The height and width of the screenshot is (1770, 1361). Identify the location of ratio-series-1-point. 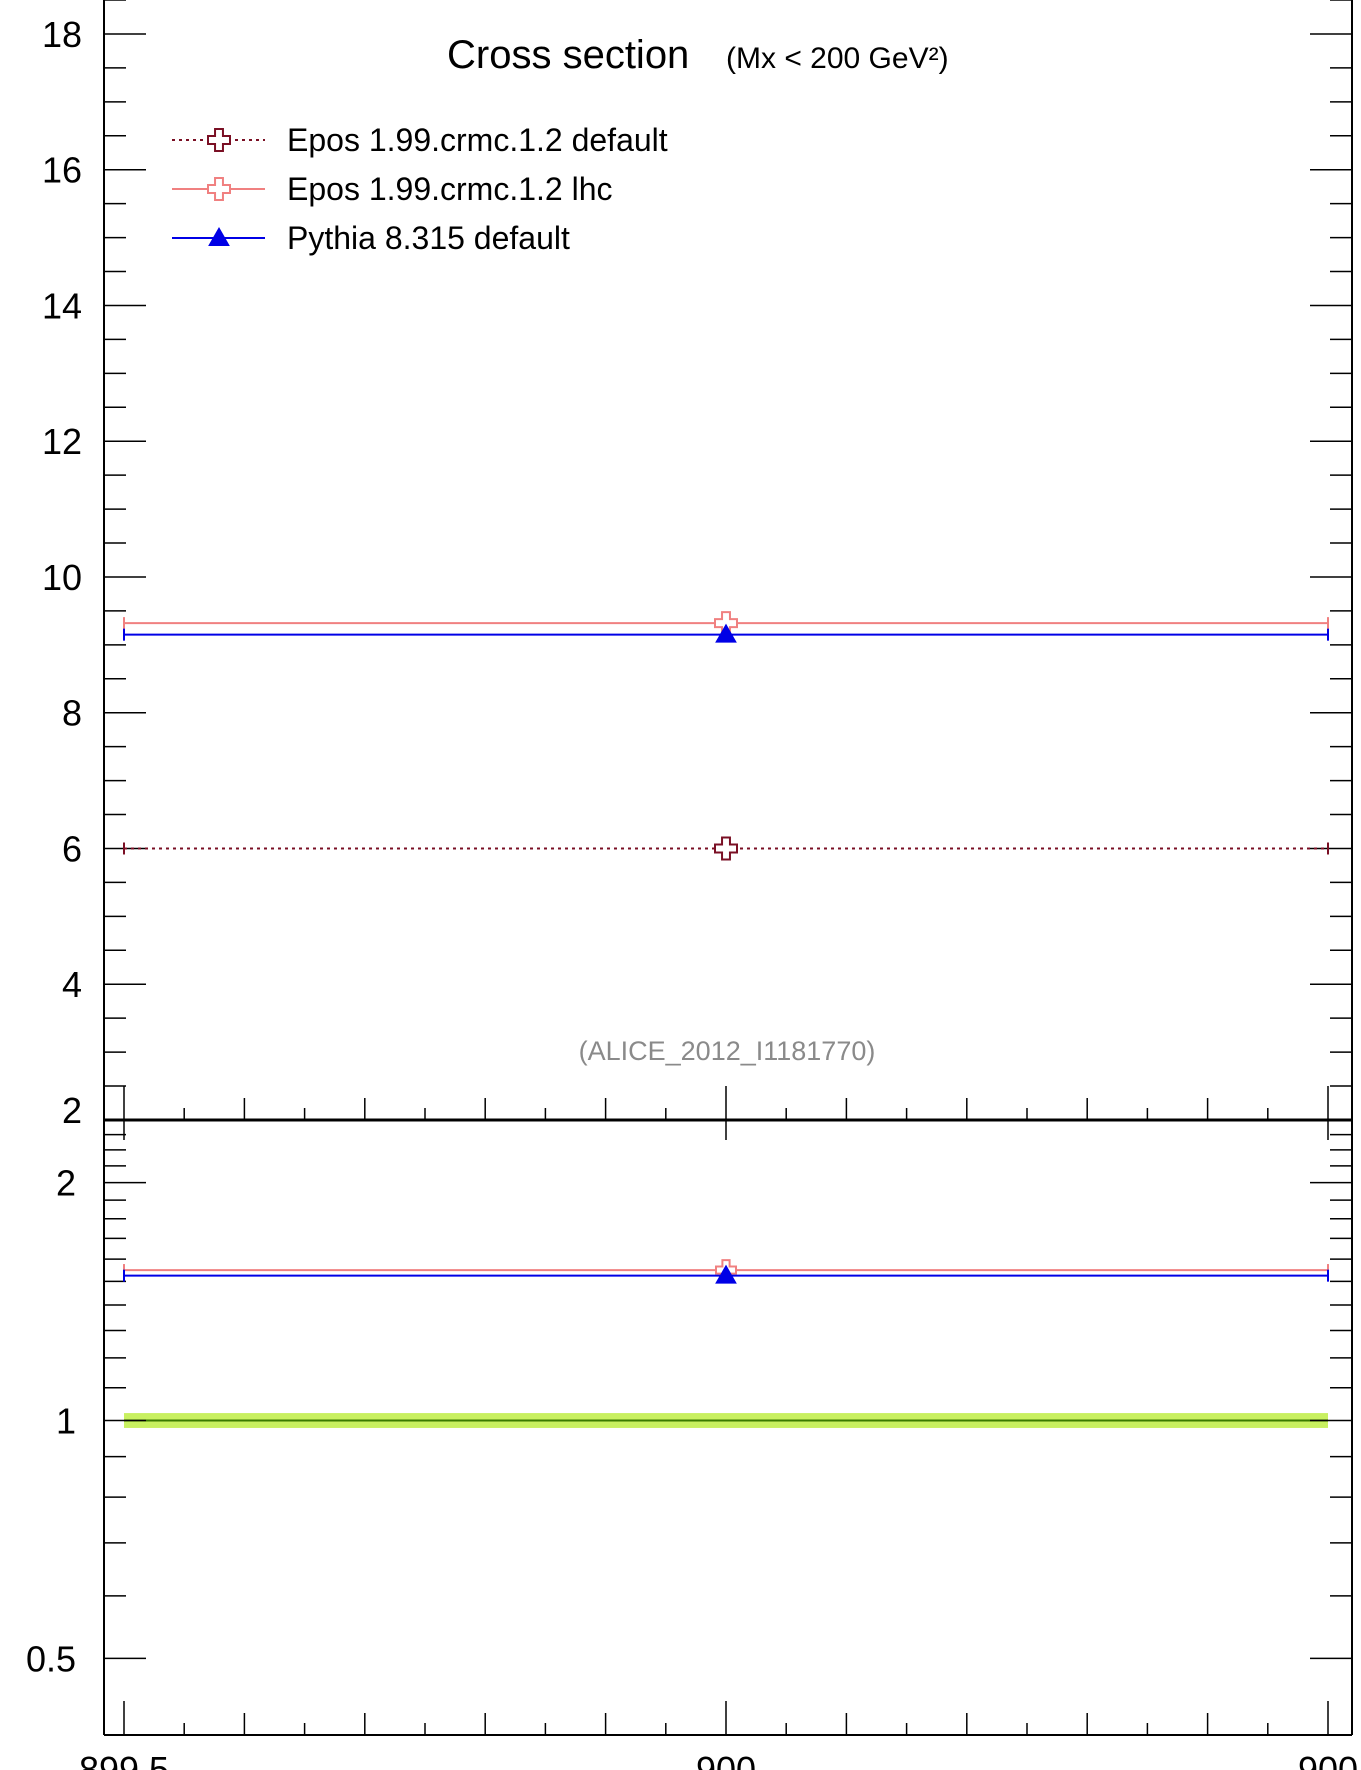
(726, 1274).